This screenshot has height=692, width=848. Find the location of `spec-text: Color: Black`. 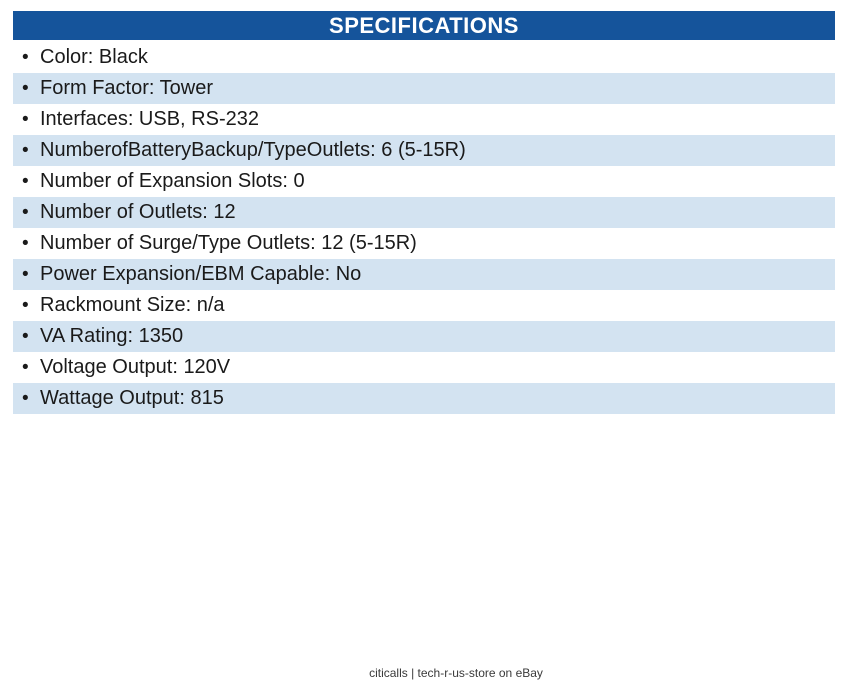

spec-text: Color: Black is located at coordinates (94, 57).